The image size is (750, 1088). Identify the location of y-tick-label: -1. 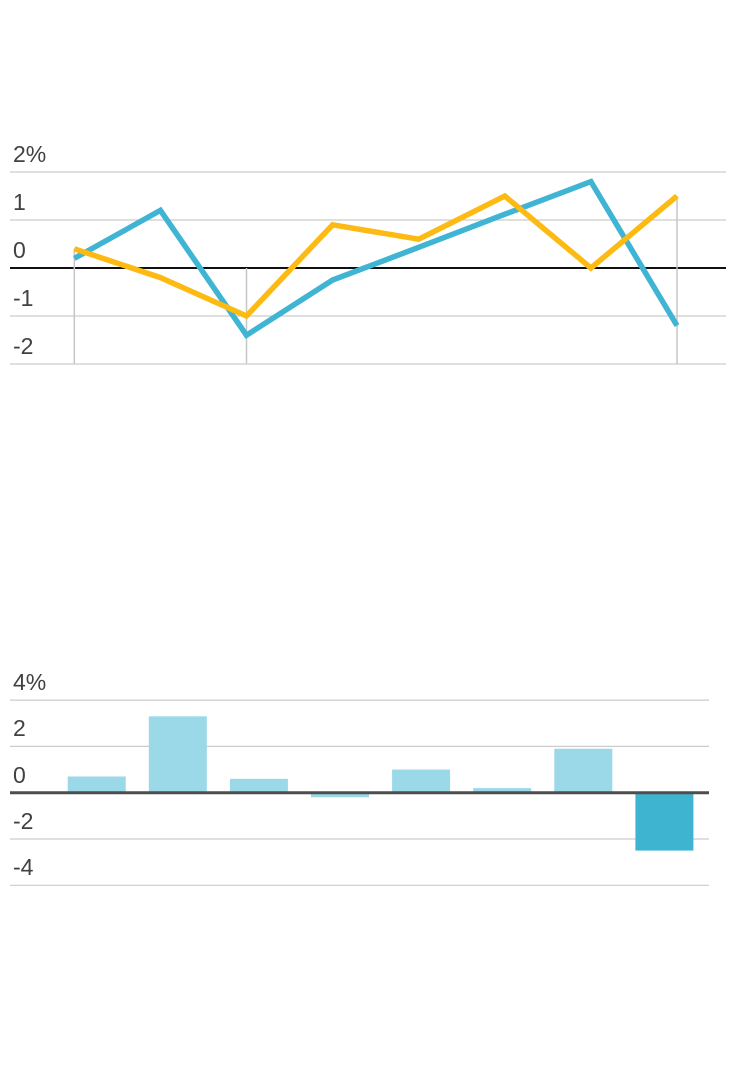
(23, 298).